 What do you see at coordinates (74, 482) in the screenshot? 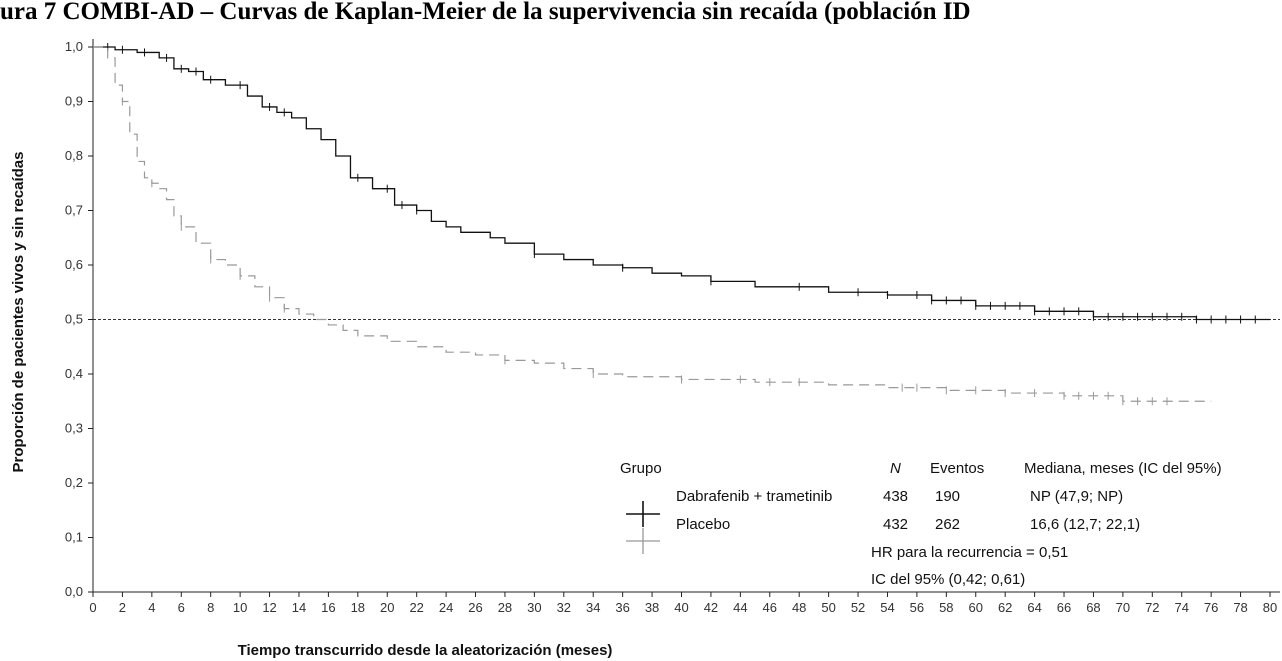
I see `y-tick-label: 0,2` at bounding box center [74, 482].